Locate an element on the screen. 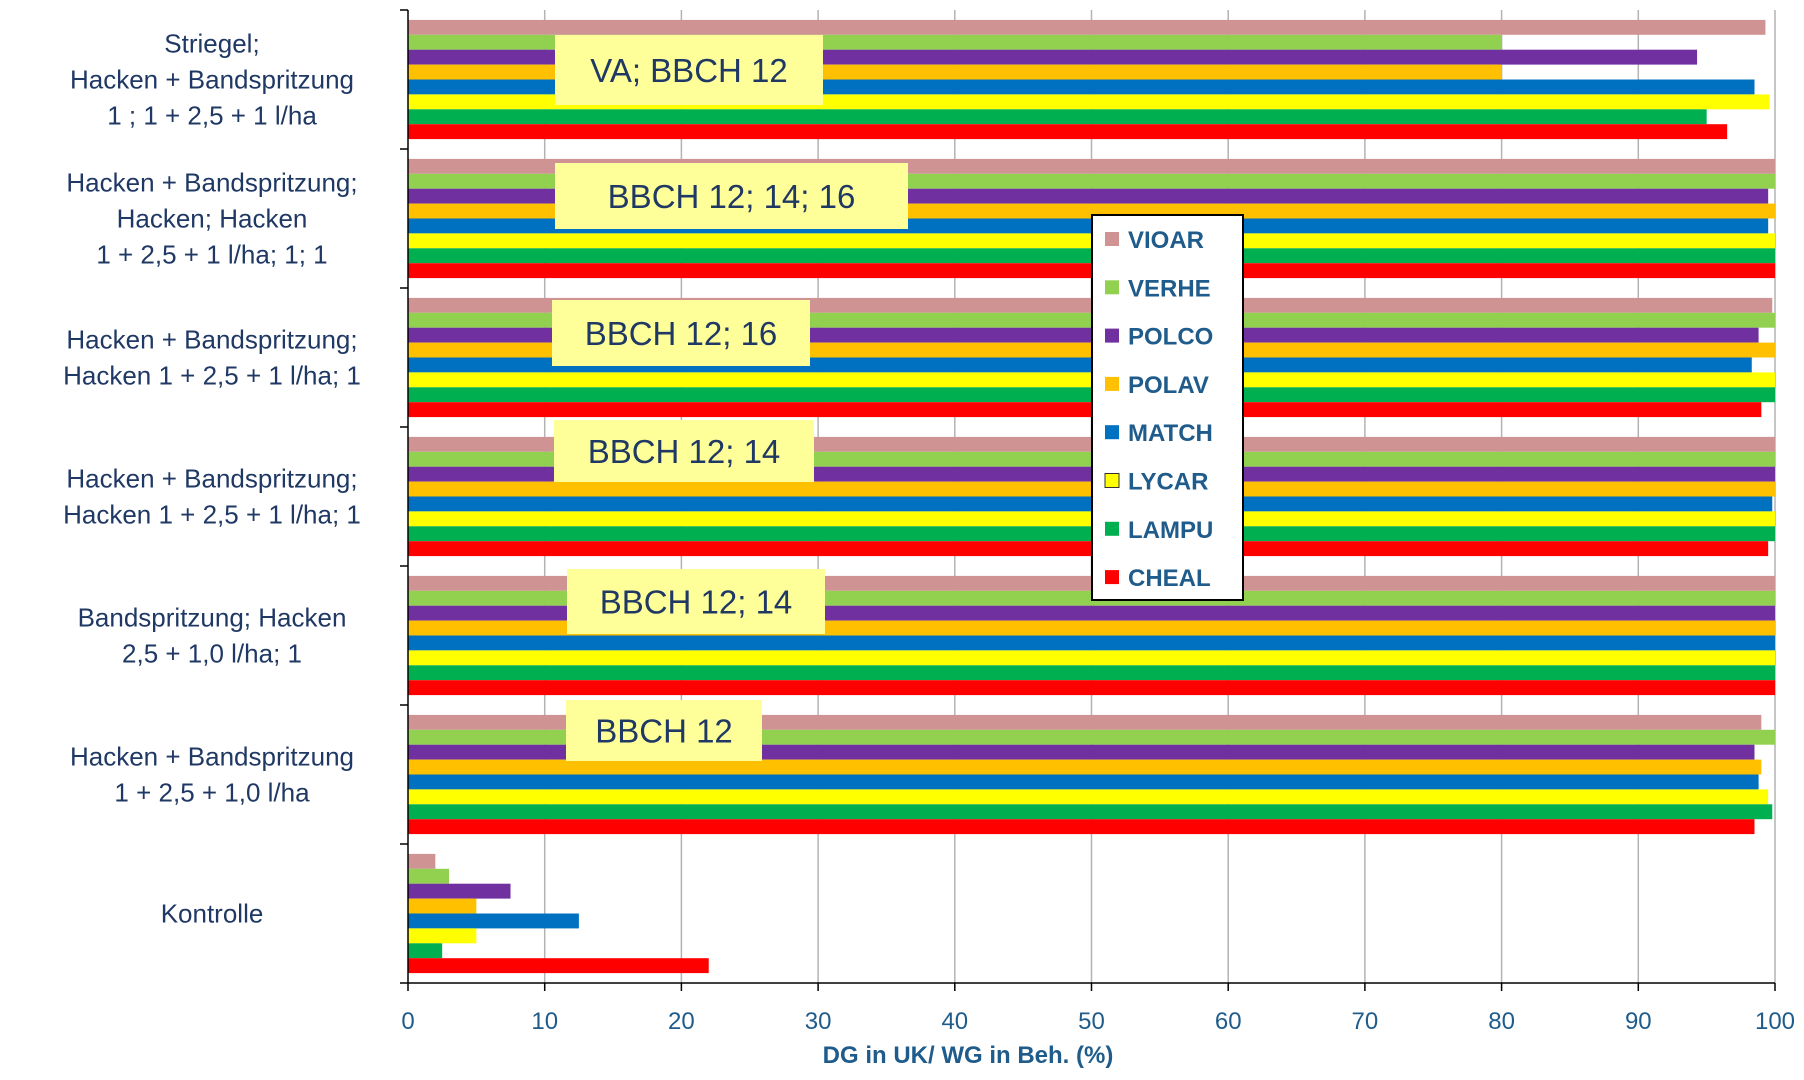 The image size is (1804, 1080). x-tick-label-20: 20 is located at coordinates (681, 1021).